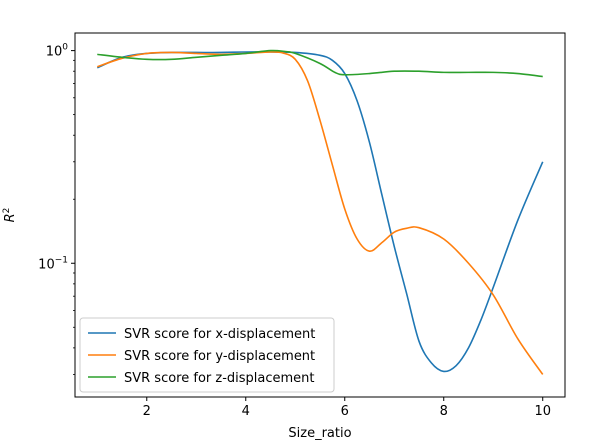  Describe the element at coordinates (542, 411) in the screenshot. I see `x-tick-label: 10` at that location.